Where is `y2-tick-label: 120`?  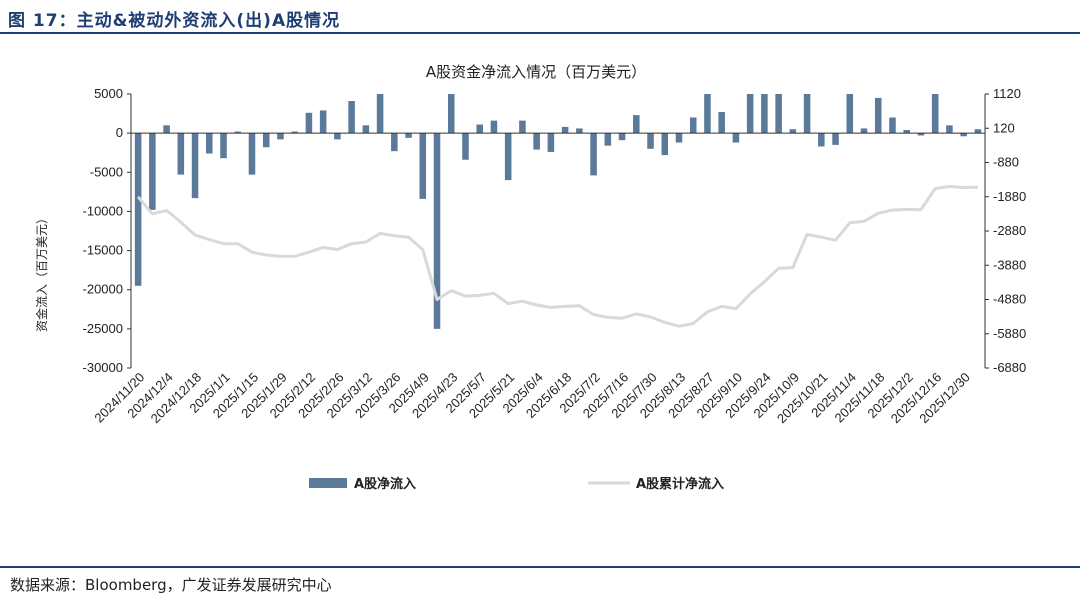 y2-tick-label: 120 is located at coordinates (1004, 127).